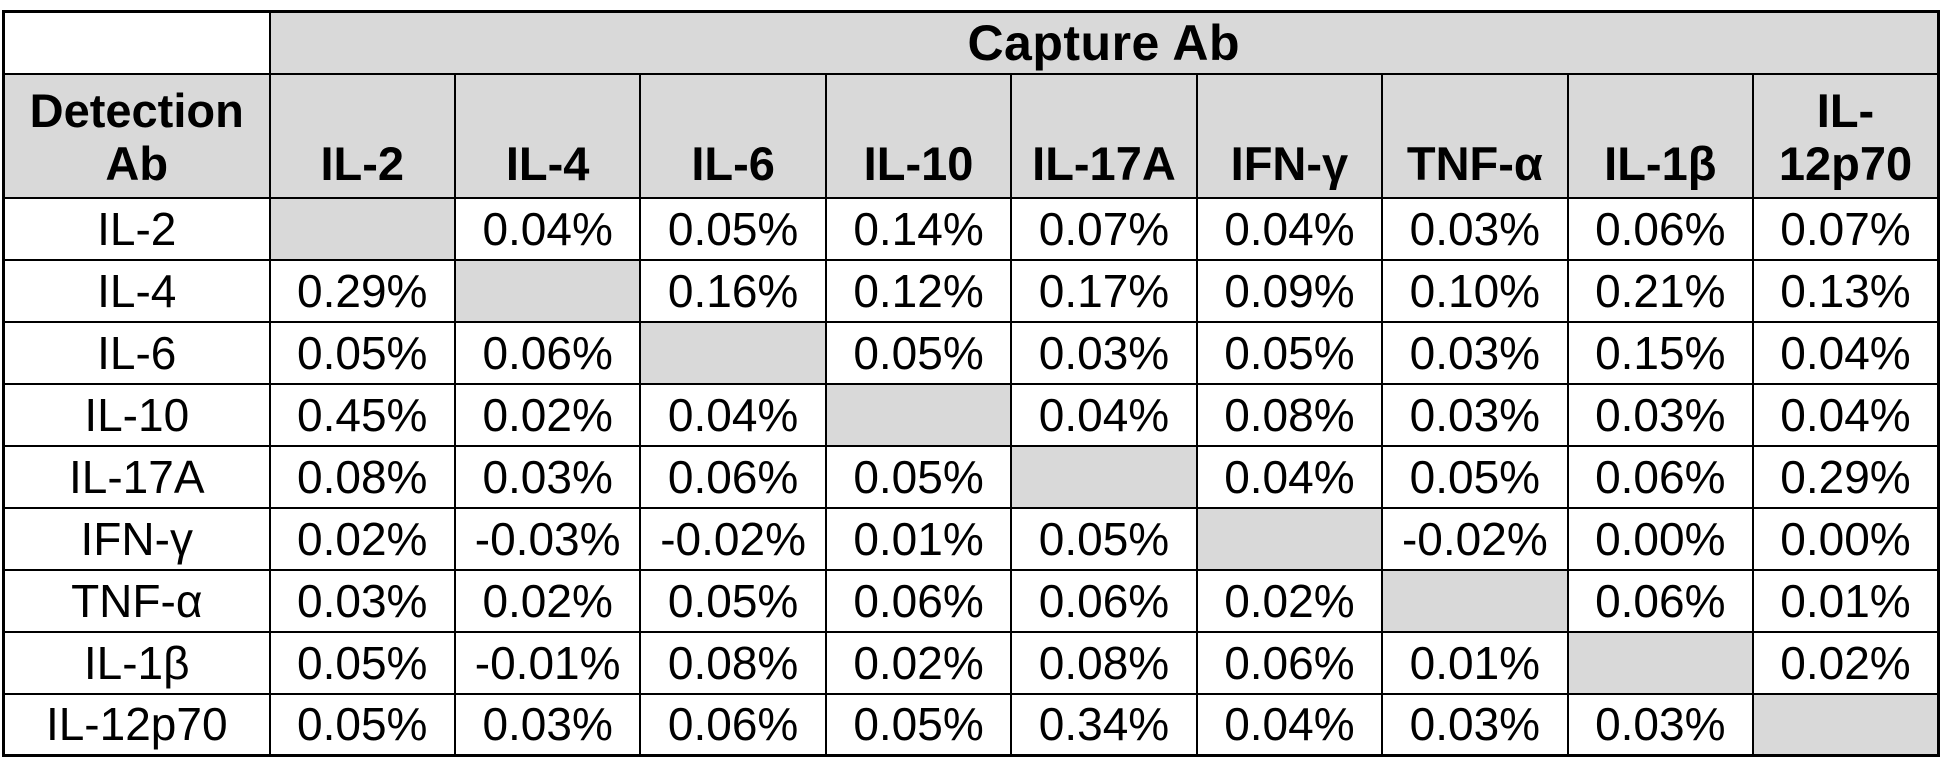 The height and width of the screenshot is (777, 1942). What do you see at coordinates (1104, 724) in the screenshot?
I see `value-cell: 0.34%` at bounding box center [1104, 724].